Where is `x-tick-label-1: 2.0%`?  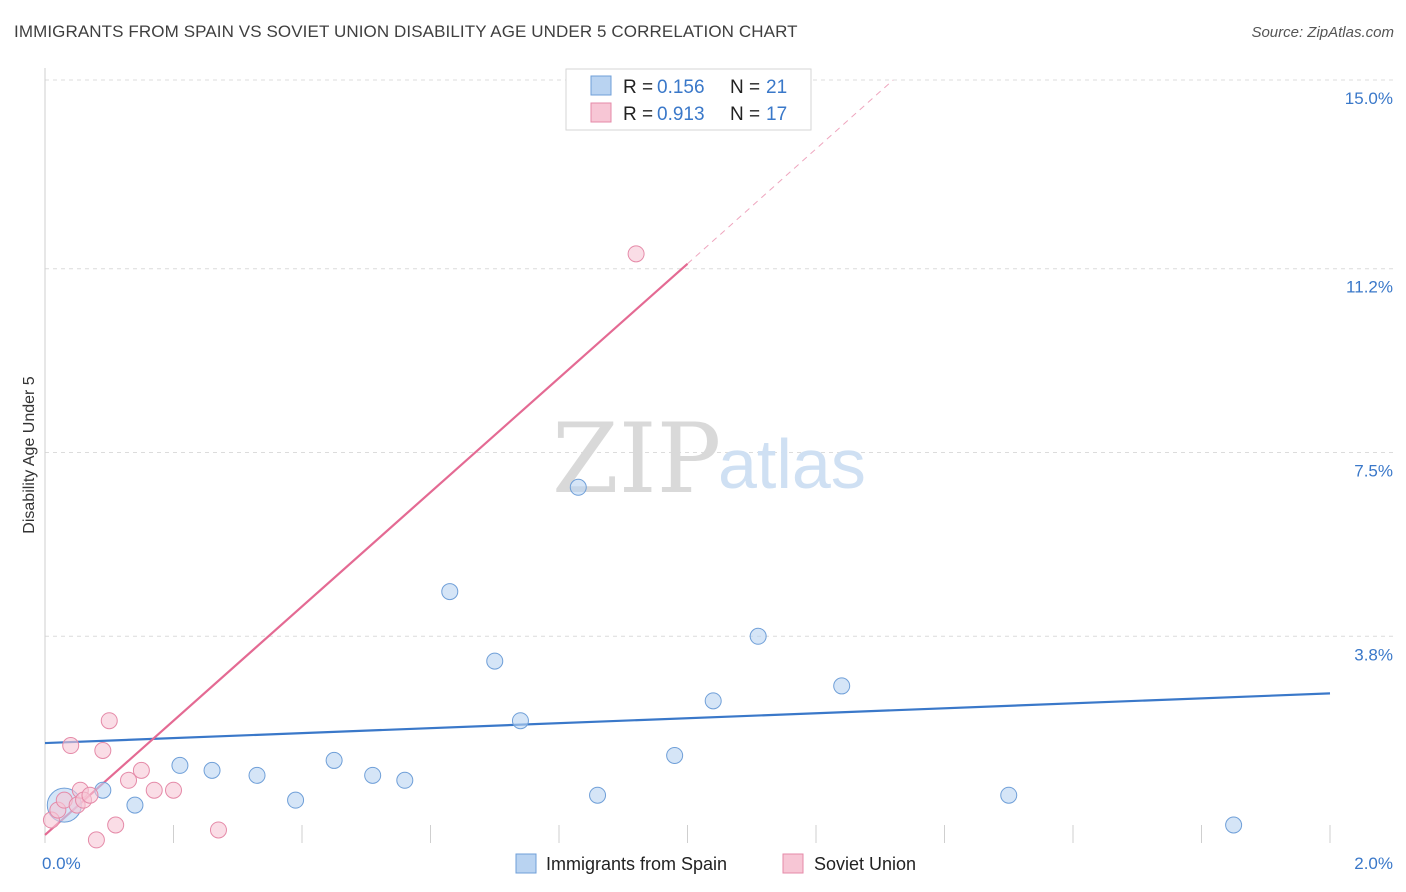
x-tick-label-1: 2.0% is located at coordinates (1373, 863).